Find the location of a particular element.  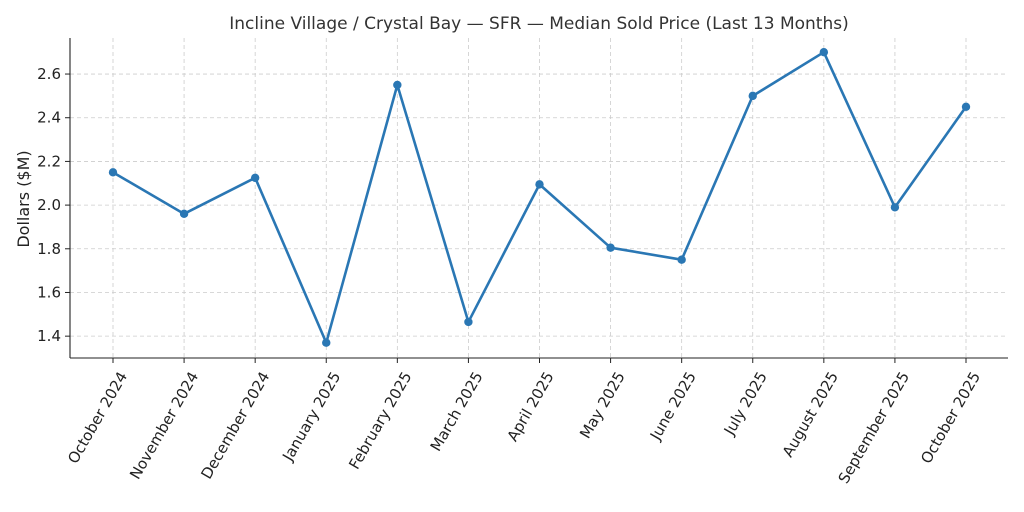

y-ticks: 1.4 1.6 1.8 2.0 2.2 2.4 2.6 is located at coordinates (49, 205).